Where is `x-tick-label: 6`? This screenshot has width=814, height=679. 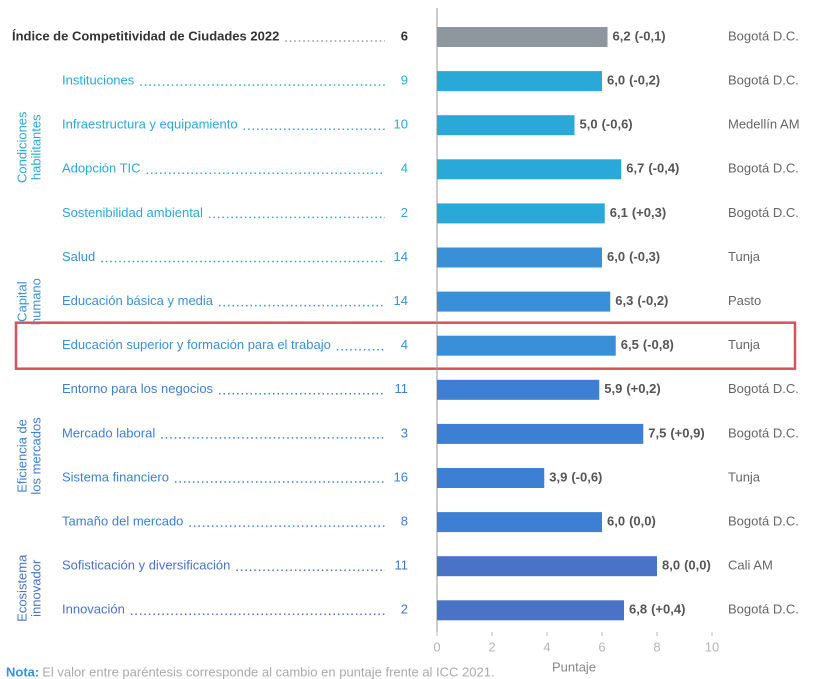 x-tick-label: 6 is located at coordinates (601, 646).